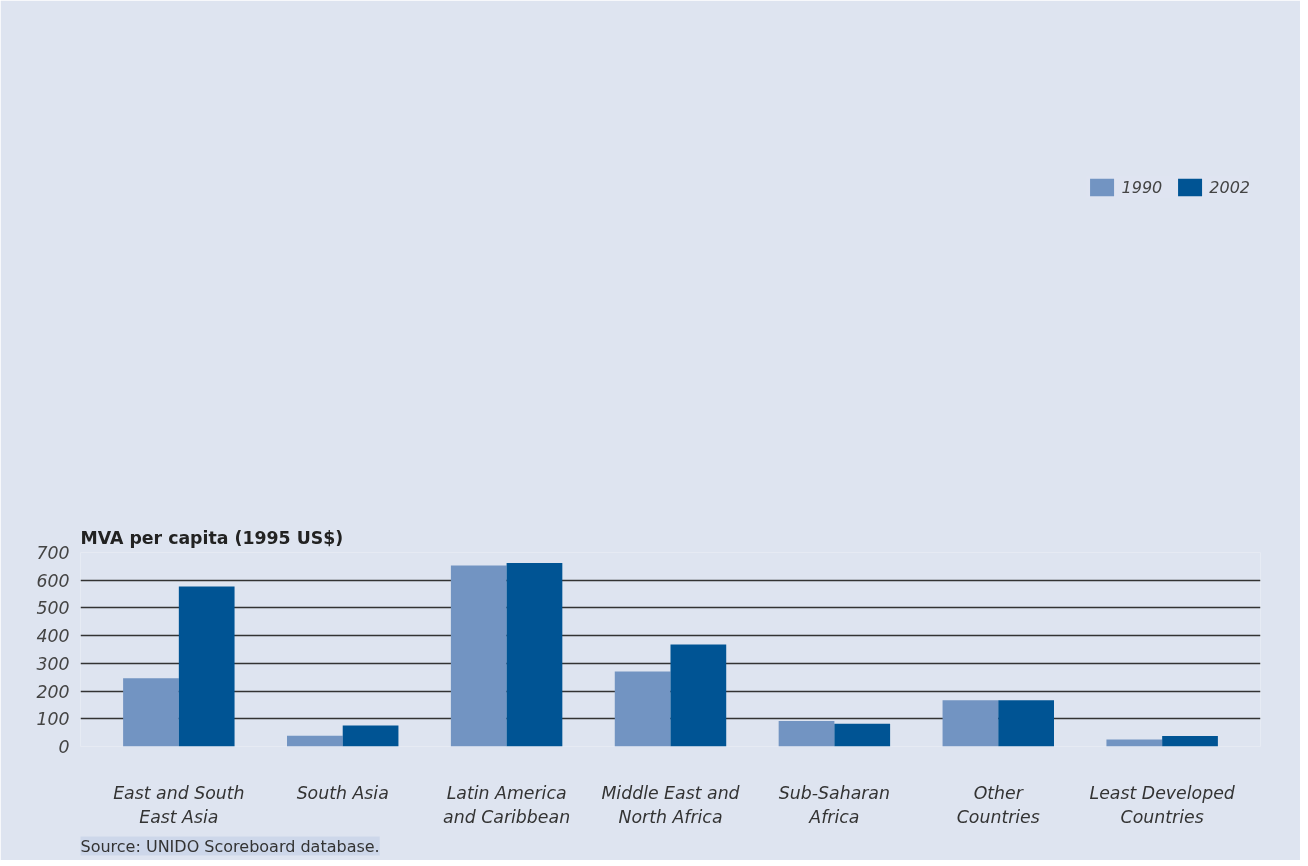 This screenshot has width=1308, height=866. Describe the element at coordinates (53, 691) in the screenshot. I see `y-tick-label: 200` at that location.